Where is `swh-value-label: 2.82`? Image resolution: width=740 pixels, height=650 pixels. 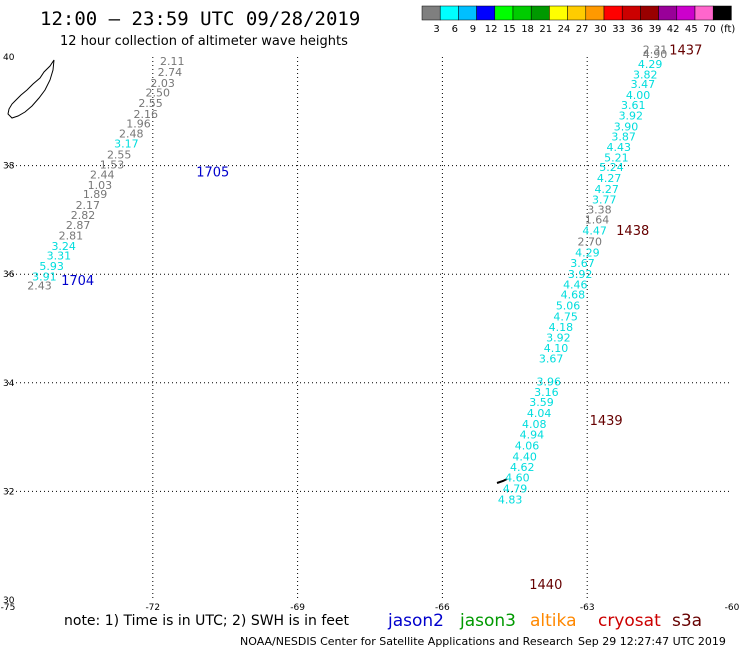 swh-value-label: 2.82 is located at coordinates (83, 215).